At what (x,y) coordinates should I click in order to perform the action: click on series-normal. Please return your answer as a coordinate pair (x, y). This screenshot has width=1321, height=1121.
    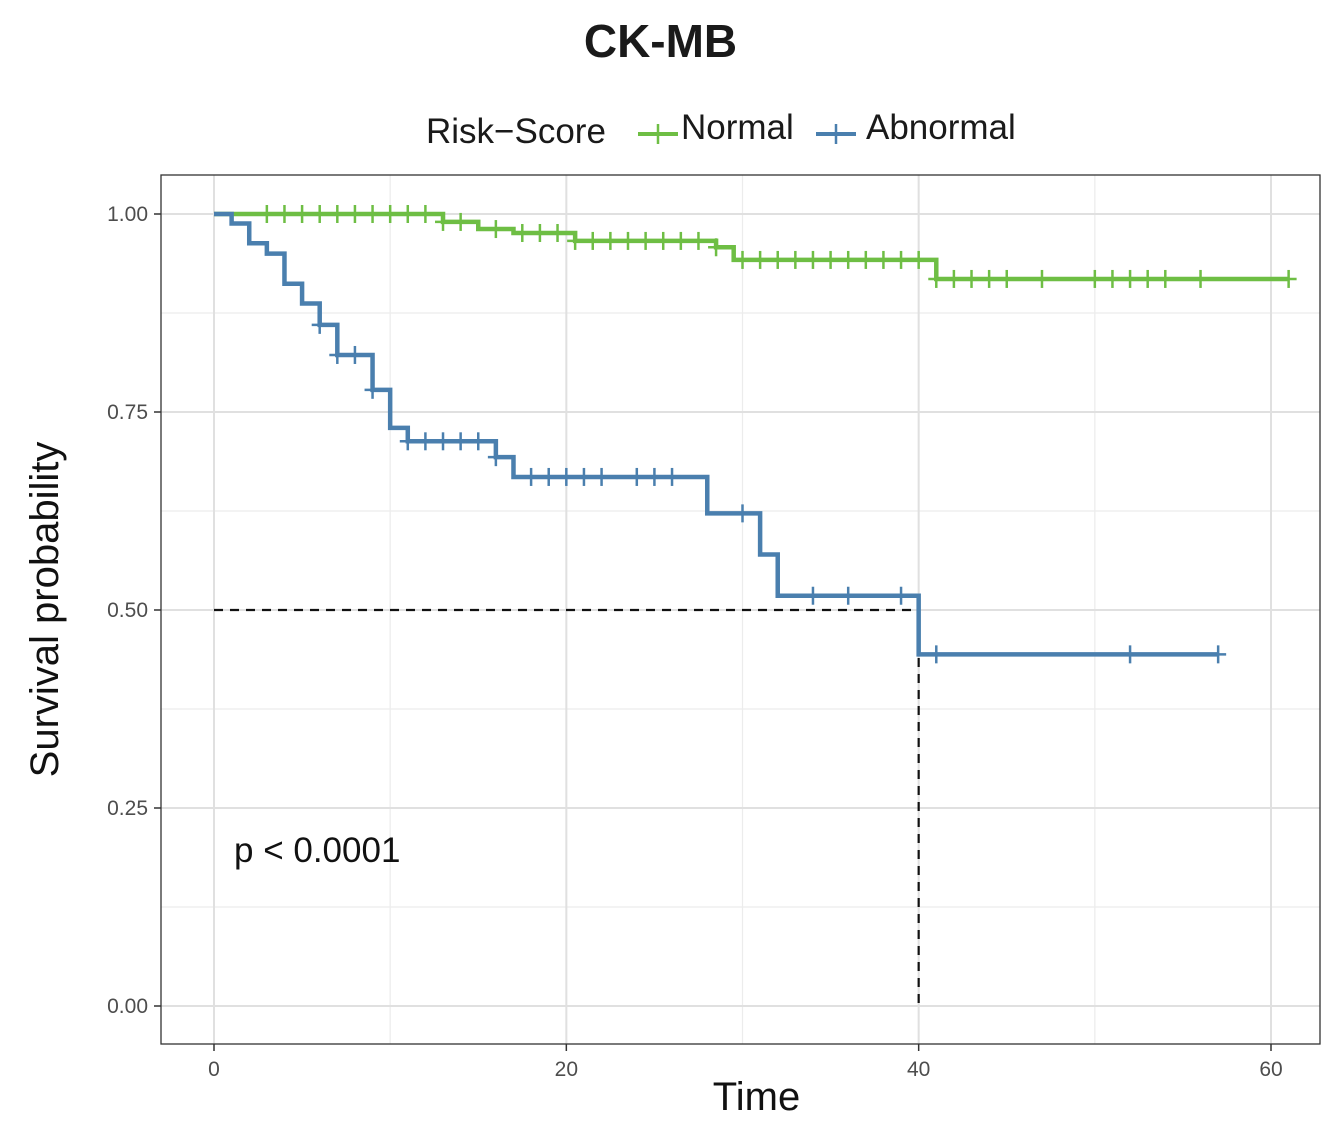
    Looking at the image, I should click on (755, 246).